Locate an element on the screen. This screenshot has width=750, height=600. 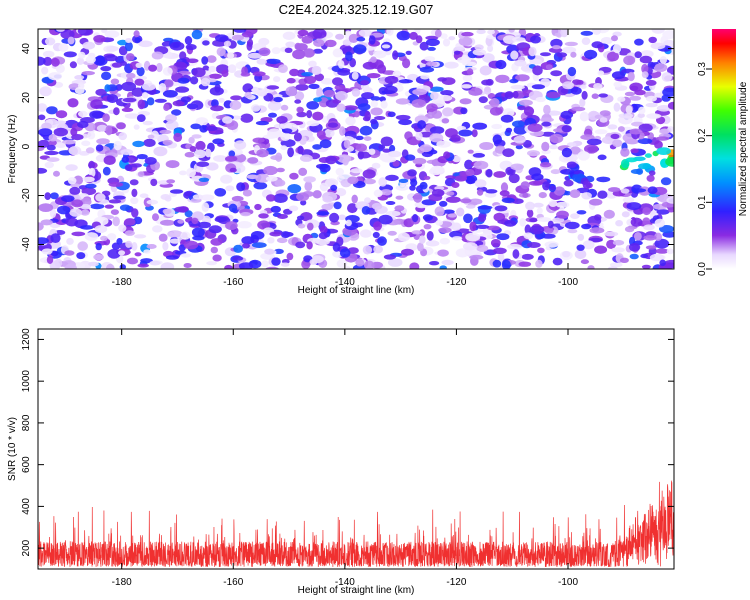
x-tick-label: -180 is located at coordinates (122, 582).